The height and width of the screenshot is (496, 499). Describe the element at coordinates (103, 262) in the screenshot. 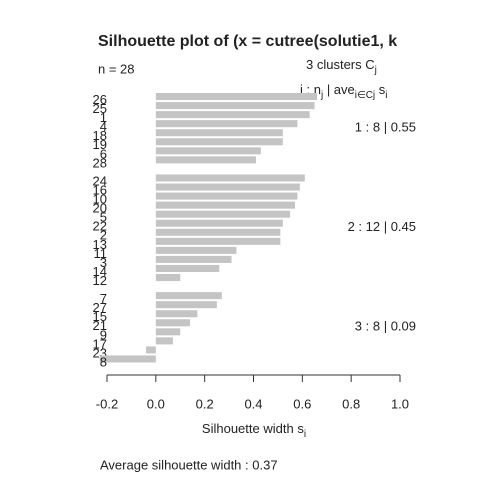

I see `obs-label: 3` at that location.